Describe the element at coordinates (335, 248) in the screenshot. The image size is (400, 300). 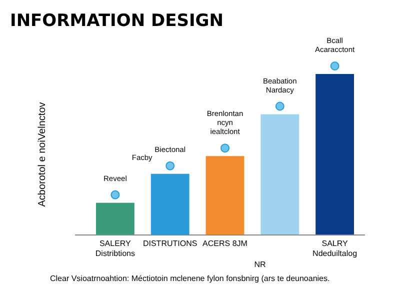
I see `x-tick-label: SALRY Ndeduiltalog` at that location.